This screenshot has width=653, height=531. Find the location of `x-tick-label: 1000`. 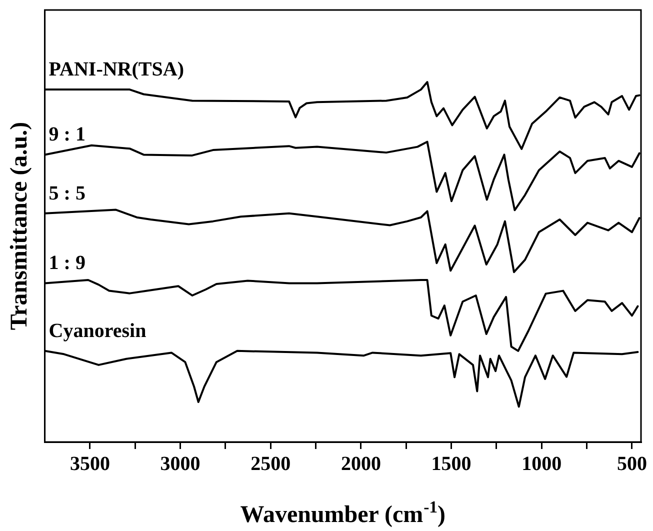

x-tick-label: 1000 is located at coordinates (542, 464).